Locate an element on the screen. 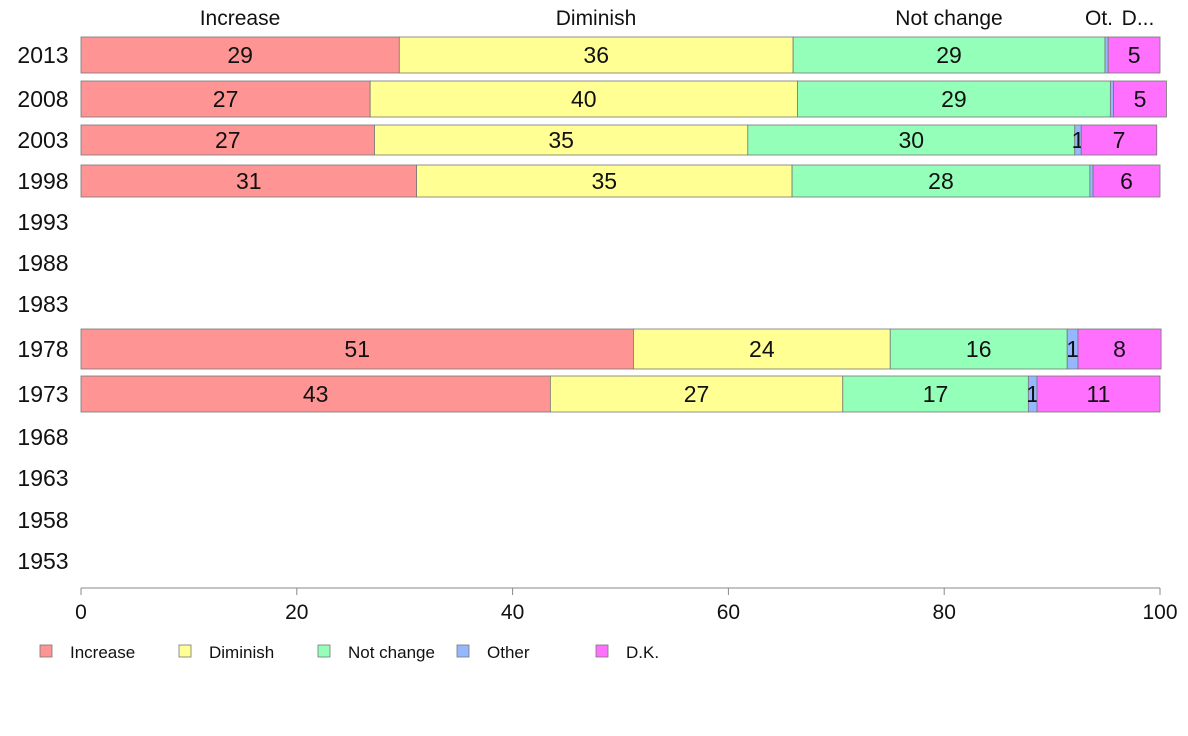  x-axis: 0 20 40 60 80 100 is located at coordinates (626, 605).